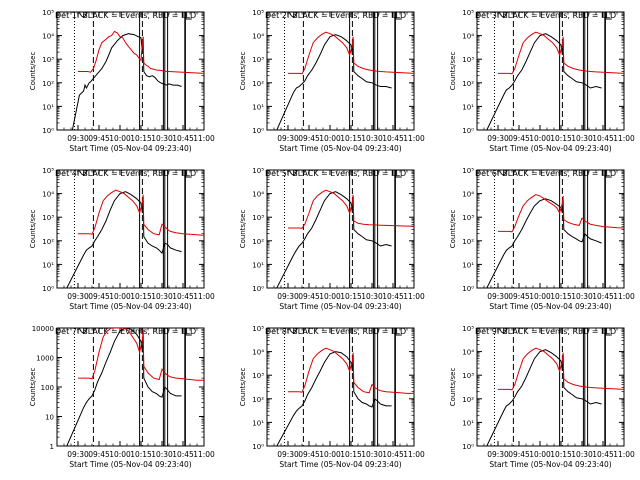  I want to click on panel-title: Det 1f BLACK = Events, RED = LLD, so click(125, 15).